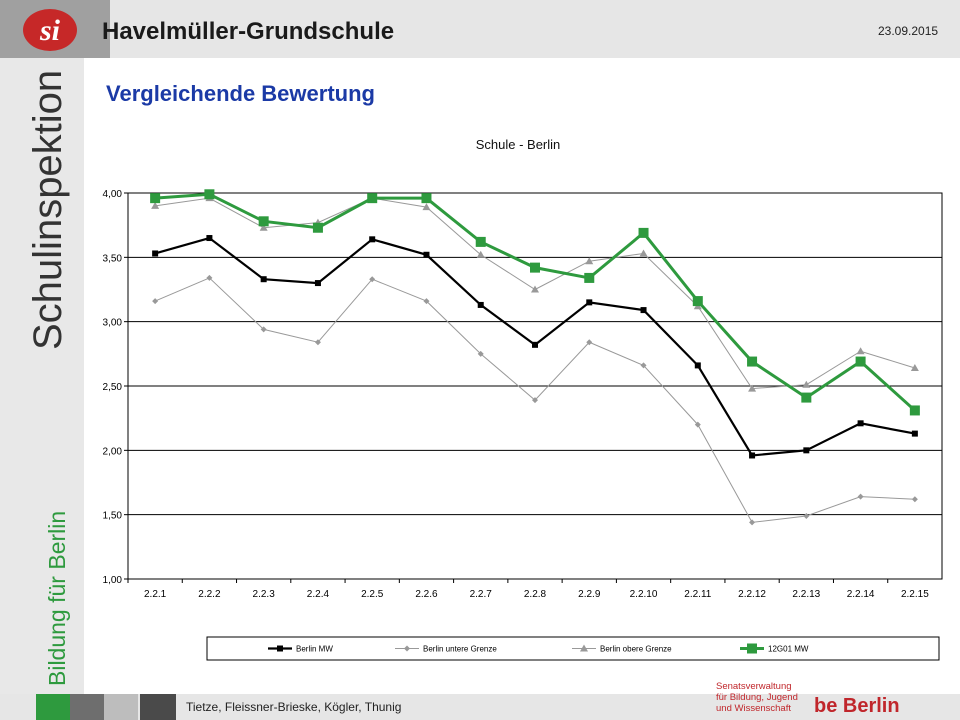 Image resolution: width=960 pixels, height=720 pixels. I want to click on x-tick-label: 2.2.1, so click(155, 594).